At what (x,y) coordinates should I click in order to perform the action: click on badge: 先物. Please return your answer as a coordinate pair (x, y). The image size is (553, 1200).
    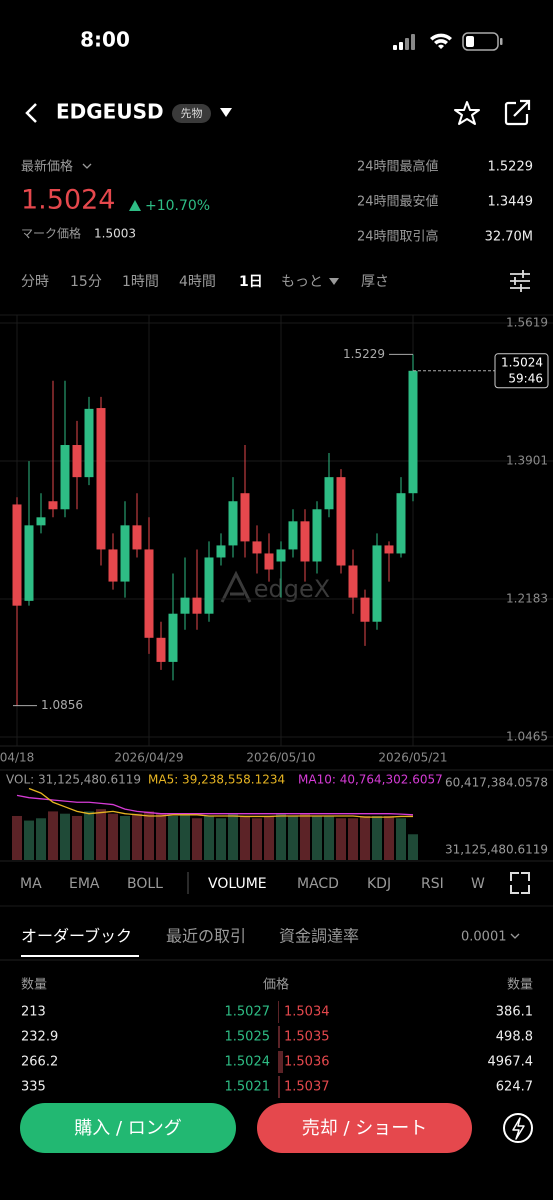
    Looking at the image, I should click on (192, 113).